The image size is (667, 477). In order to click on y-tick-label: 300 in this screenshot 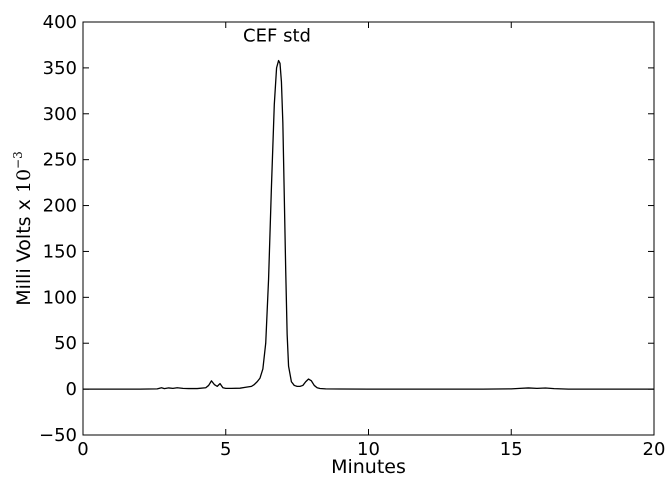, I will do `click(60, 114)`.